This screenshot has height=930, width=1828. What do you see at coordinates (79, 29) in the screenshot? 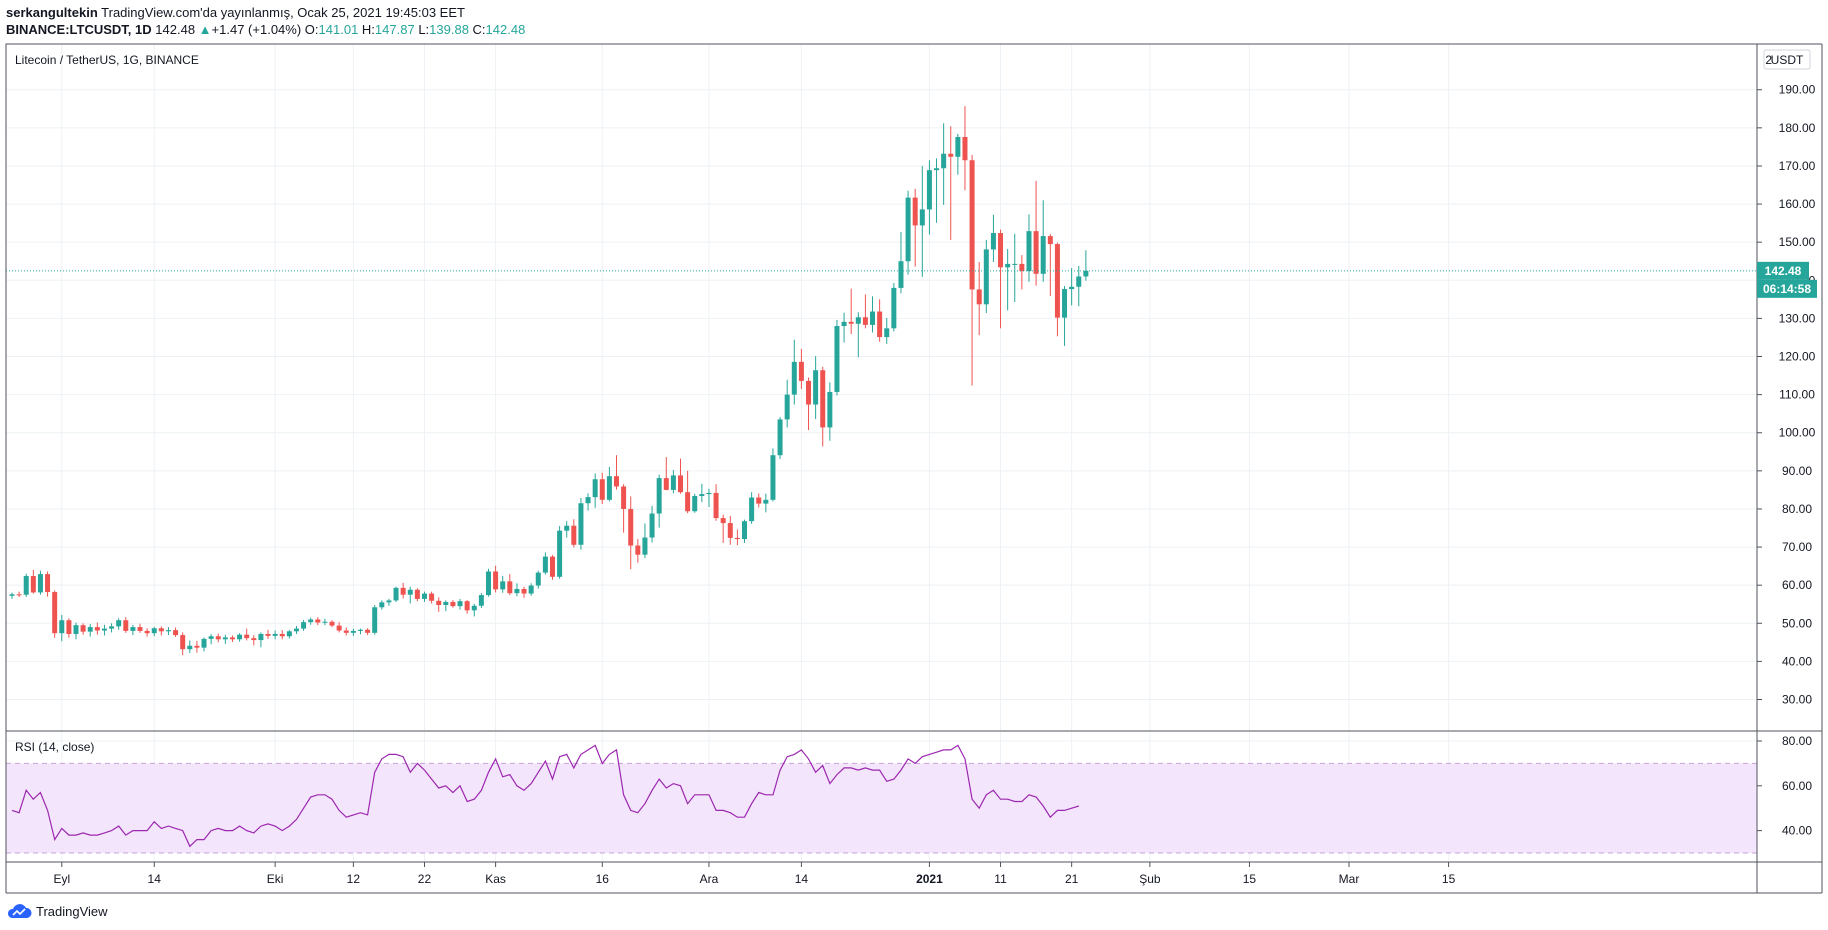
I see `symbol-label: BINANCE:LTCUSDT, 1D` at bounding box center [79, 29].